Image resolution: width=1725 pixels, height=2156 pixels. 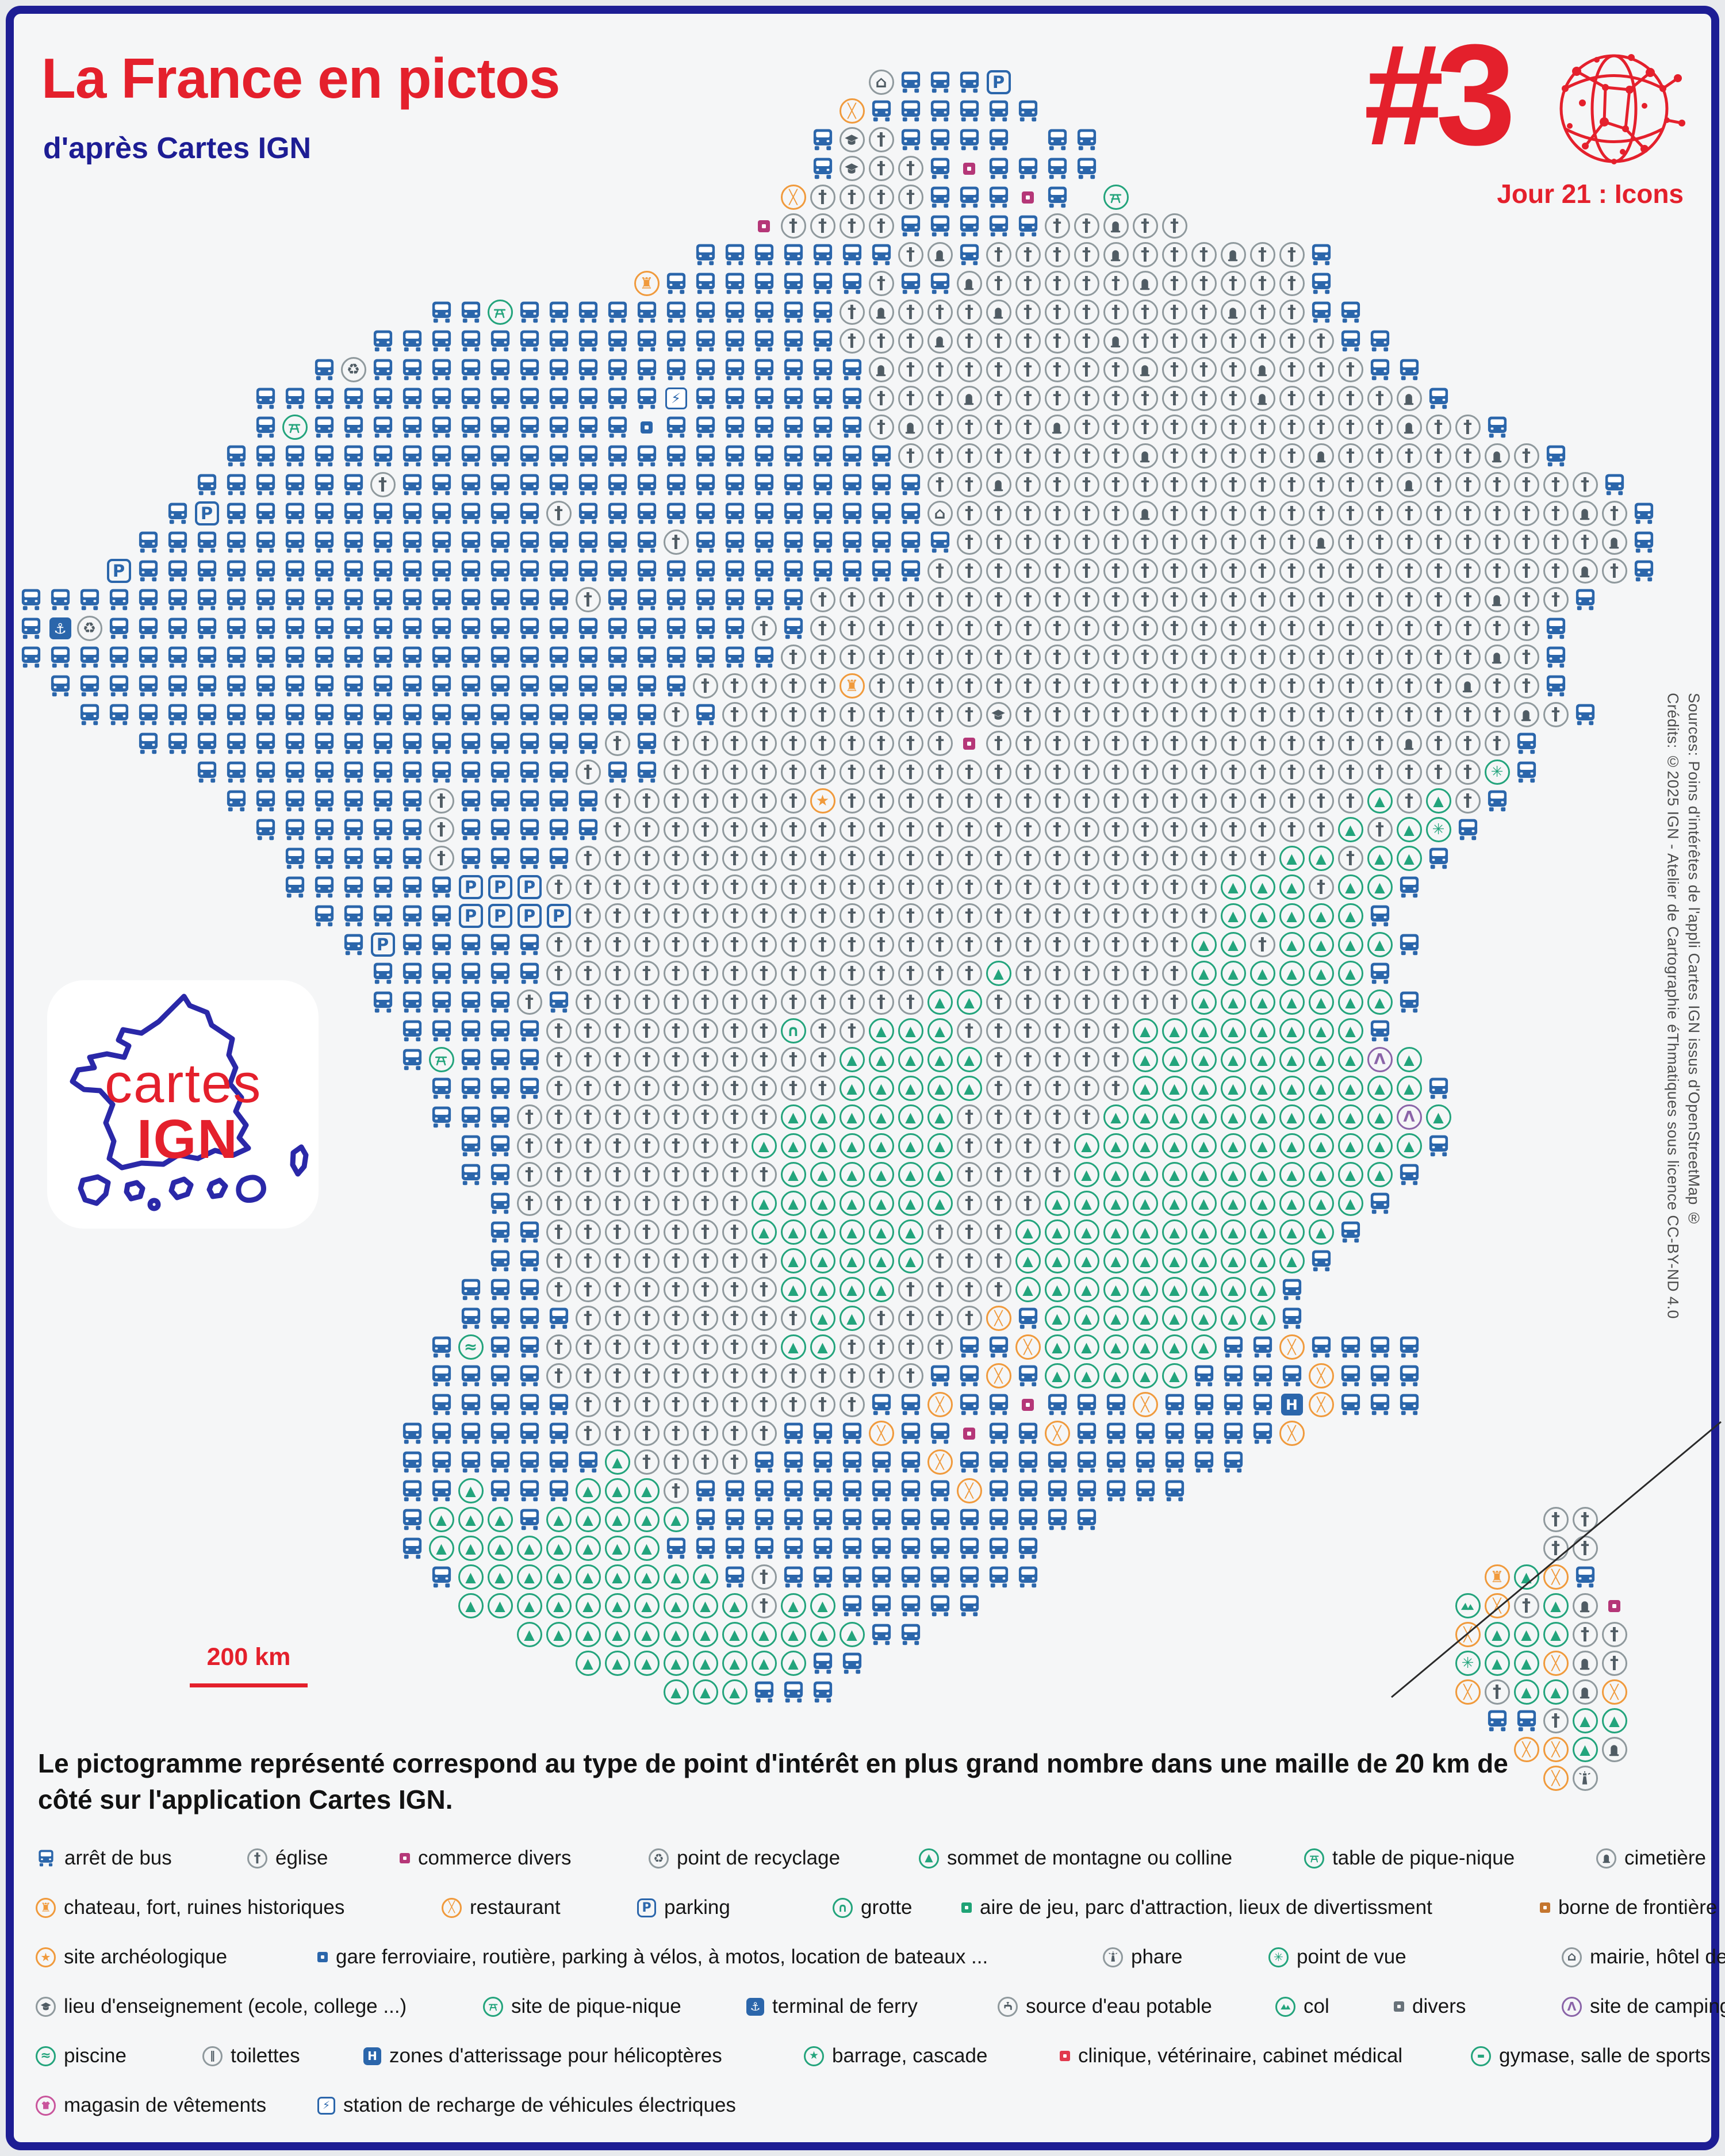 I want to click on legend-label: grotte, so click(x=887, y=1907).